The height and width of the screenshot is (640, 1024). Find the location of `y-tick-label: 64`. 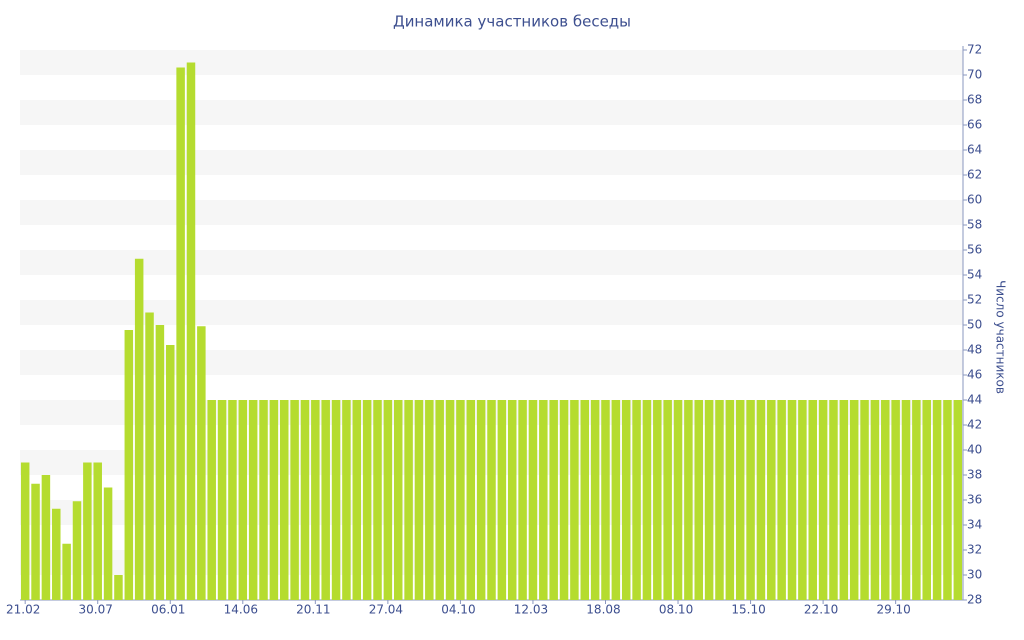

y-tick-label: 64 is located at coordinates (974, 150).